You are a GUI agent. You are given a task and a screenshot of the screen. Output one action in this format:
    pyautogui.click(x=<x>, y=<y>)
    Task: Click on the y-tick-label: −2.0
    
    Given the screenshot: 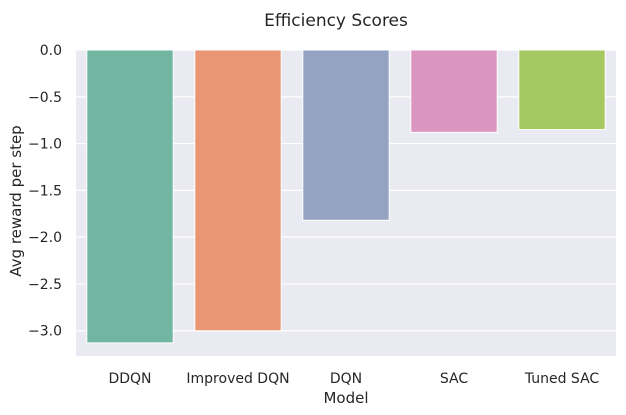 What is the action you would take?
    pyautogui.click(x=45, y=238)
    